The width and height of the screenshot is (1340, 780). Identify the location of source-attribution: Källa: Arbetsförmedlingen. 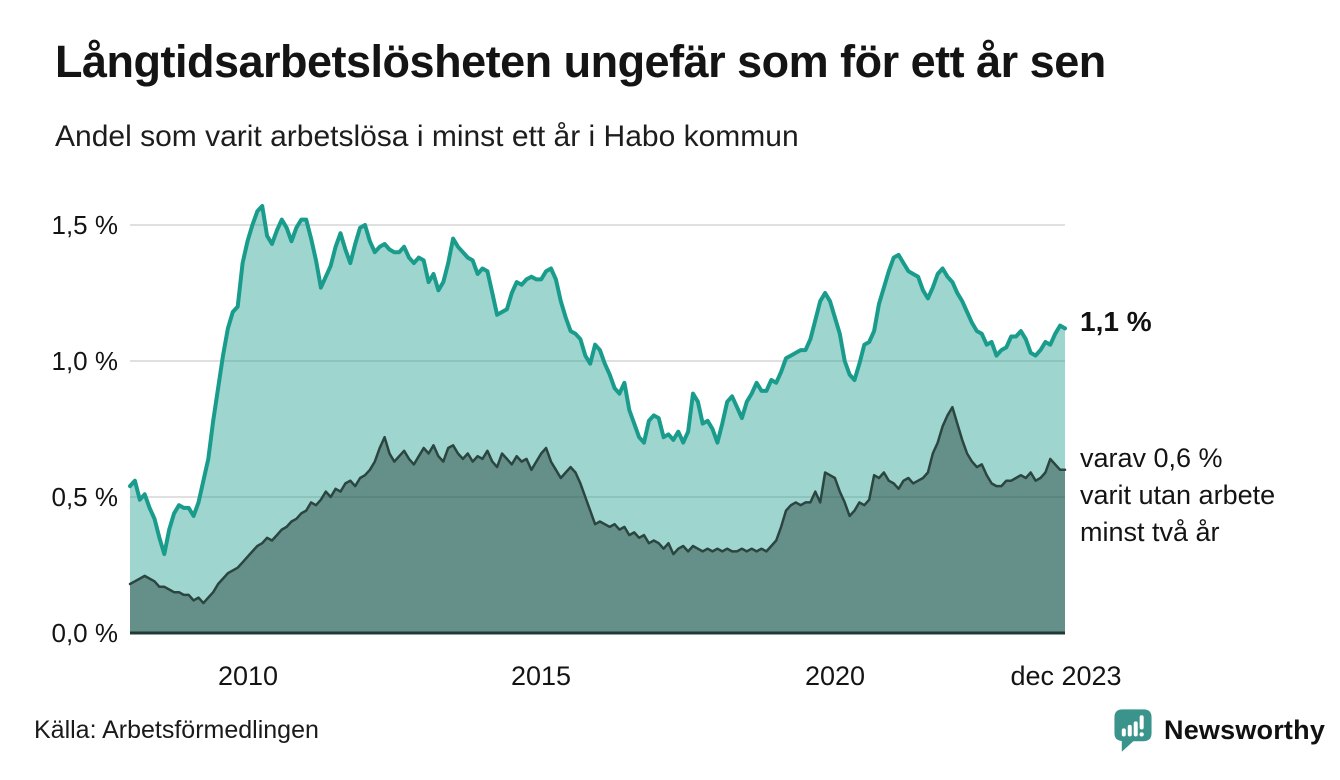
(176, 730).